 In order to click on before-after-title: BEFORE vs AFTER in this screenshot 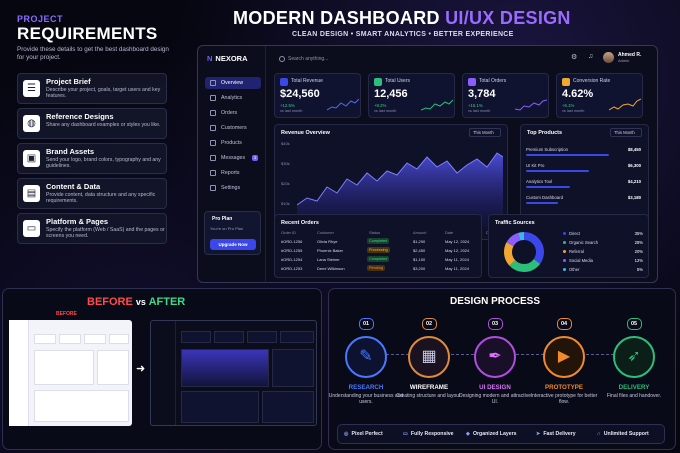, I will do `click(136, 302)`.